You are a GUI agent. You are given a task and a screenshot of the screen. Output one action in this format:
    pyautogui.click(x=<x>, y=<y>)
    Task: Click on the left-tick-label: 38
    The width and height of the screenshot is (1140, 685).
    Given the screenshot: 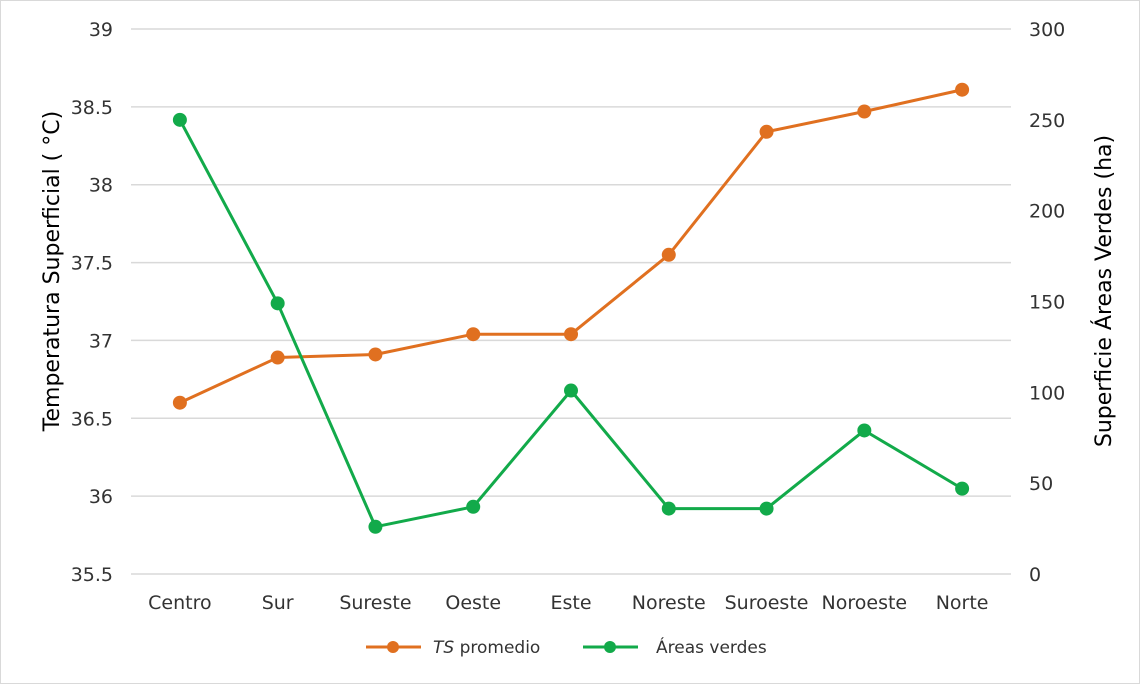 What is the action you would take?
    pyautogui.click(x=101, y=186)
    